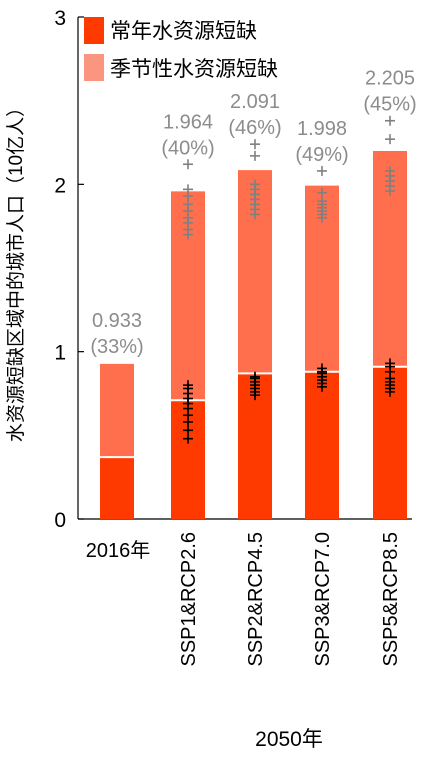 The image size is (433, 767). What do you see at coordinates (323, 599) in the screenshot?
I see `x-tick-label: SSP3&RCP7.0` at bounding box center [323, 599].